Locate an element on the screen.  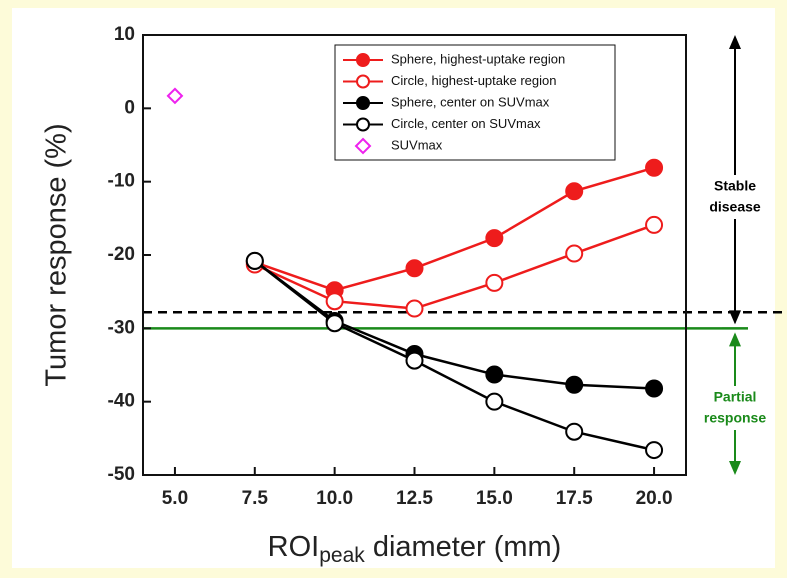
annotation-text: response is located at coordinates (735, 418).